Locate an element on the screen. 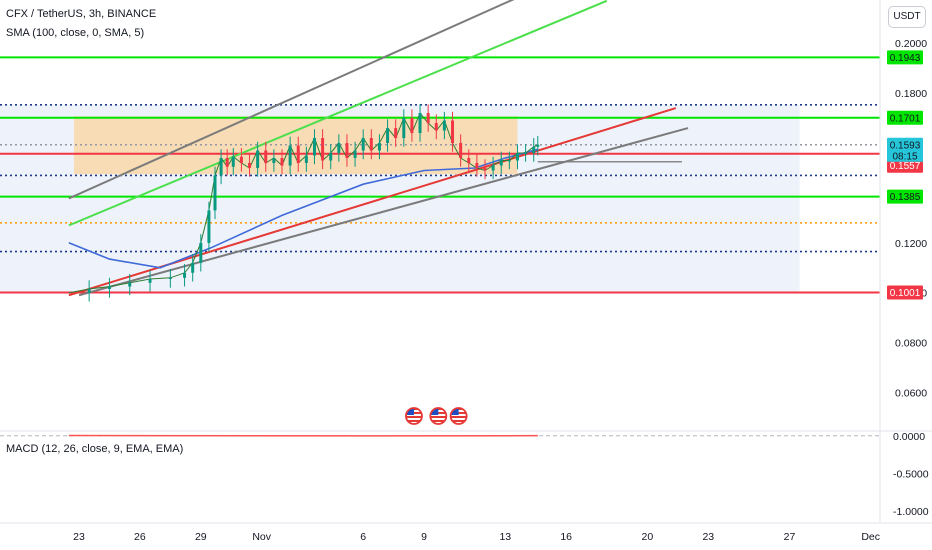 This screenshot has height=550, width=932. y-tick-label-4: 0.0800 is located at coordinates (911, 344).